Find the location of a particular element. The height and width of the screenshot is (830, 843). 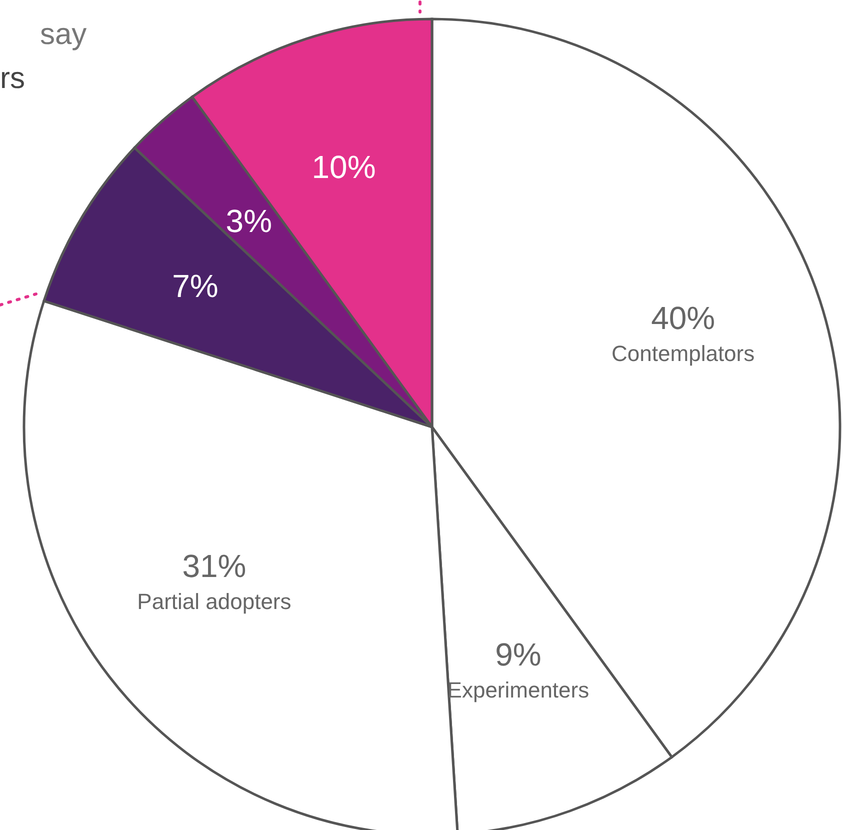

slice-label: Contemplators is located at coordinates (683, 353).